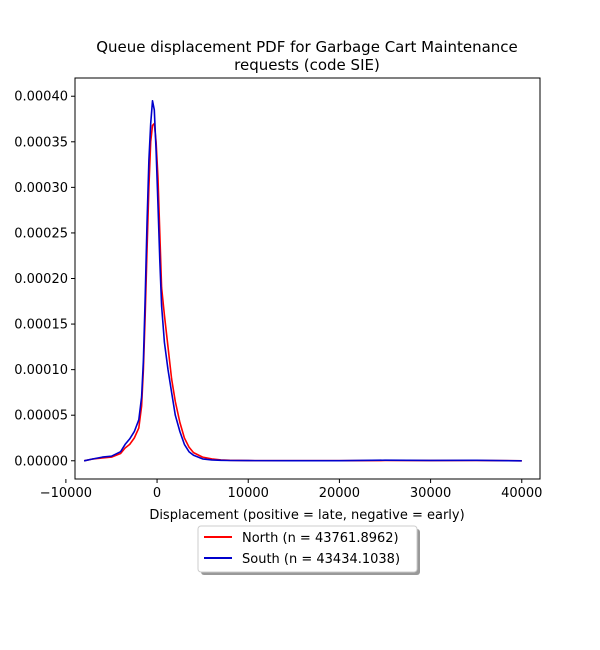 The image size is (600, 650). What do you see at coordinates (41, 461) in the screenshot?
I see `y-tick-label: 0.00000` at bounding box center [41, 461].